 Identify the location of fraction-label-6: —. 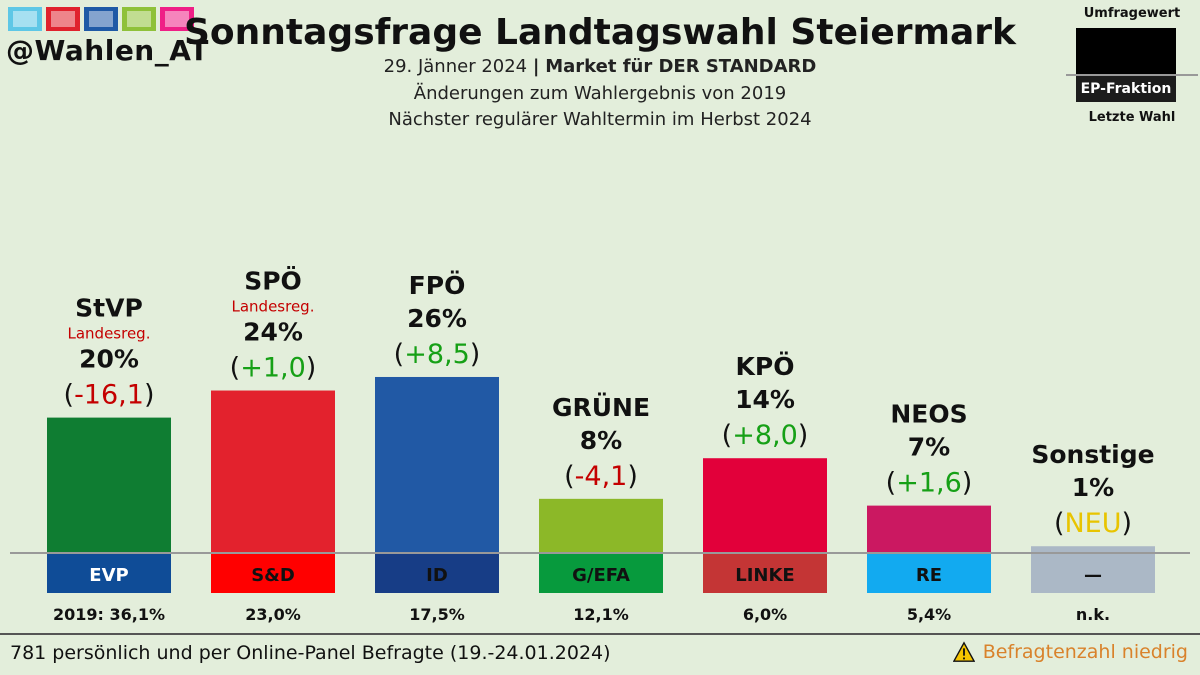
(1093, 575).